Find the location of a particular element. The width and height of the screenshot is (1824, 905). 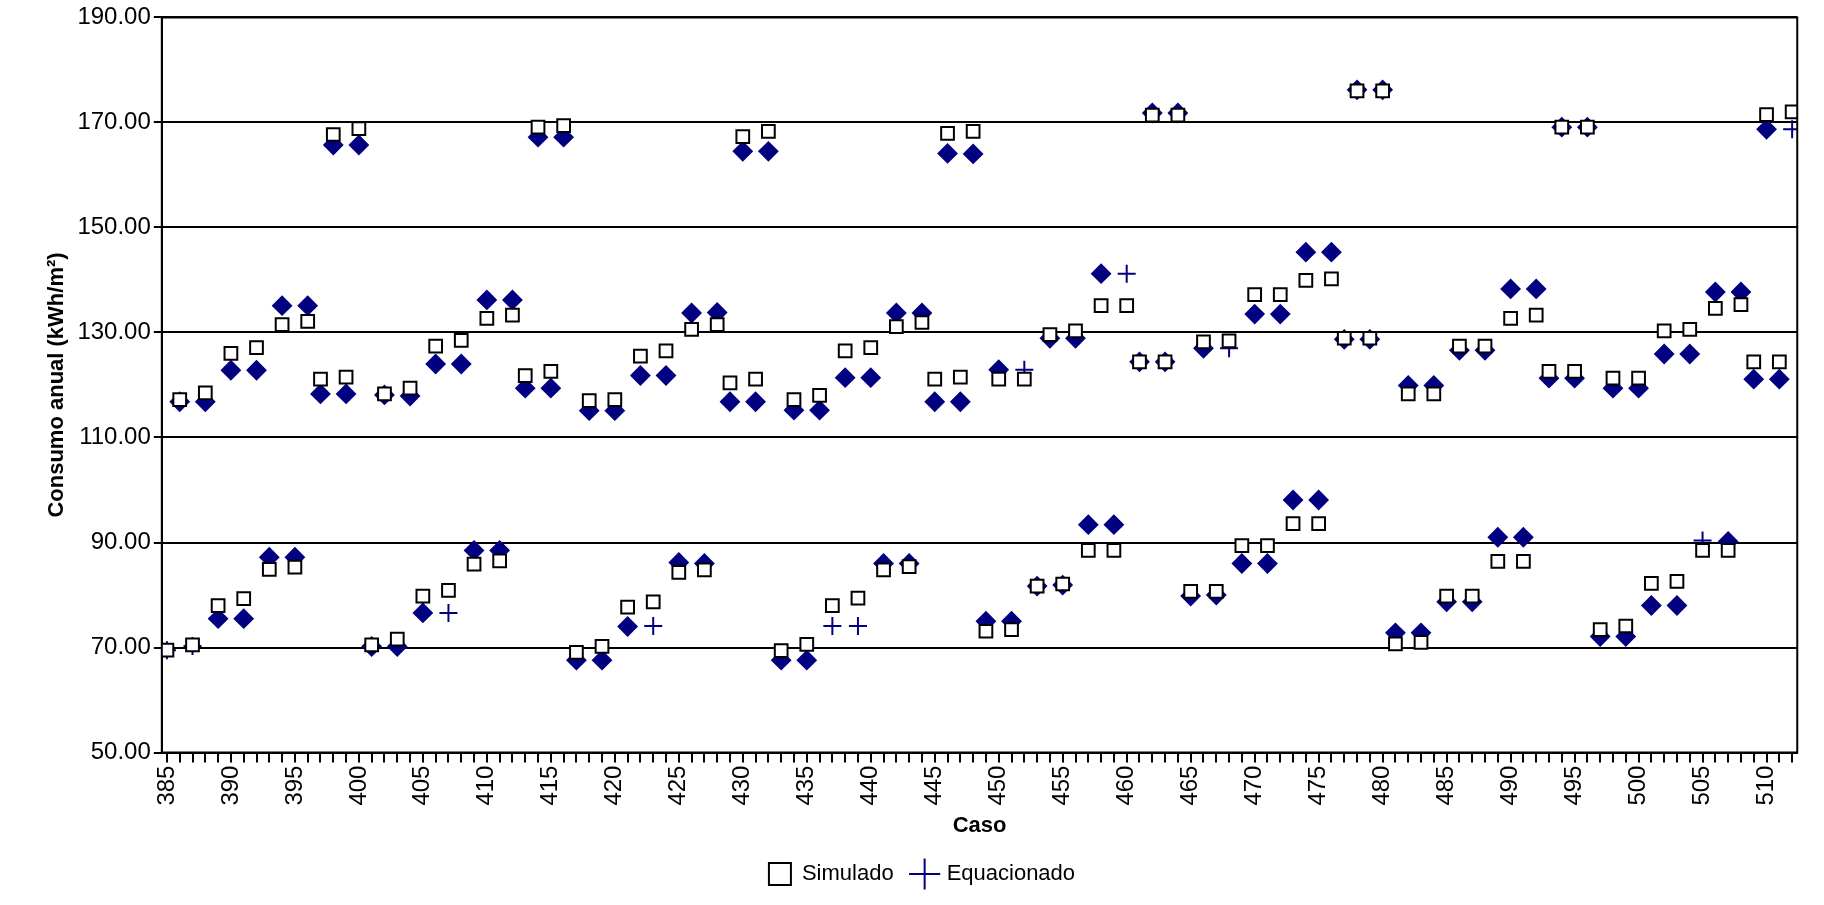

x-tick-label: 410 is located at coordinates (485, 785).